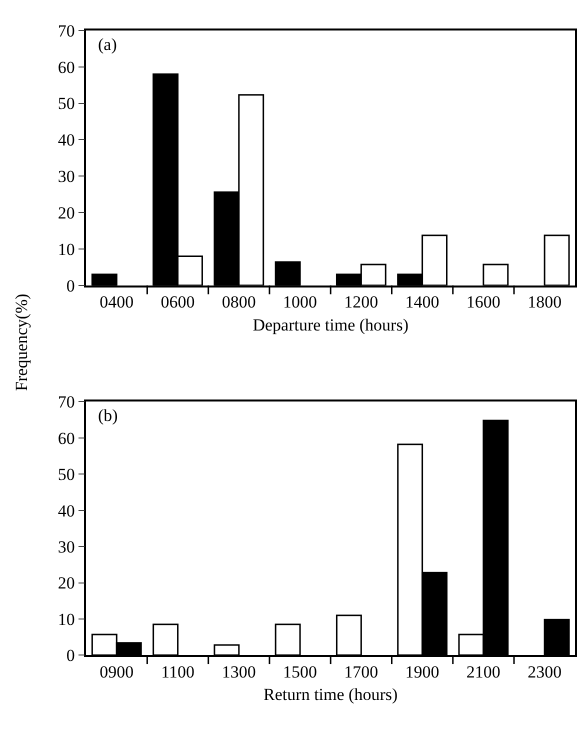 The width and height of the screenshot is (587, 743). I want to click on annotation: (a), so click(107, 44).